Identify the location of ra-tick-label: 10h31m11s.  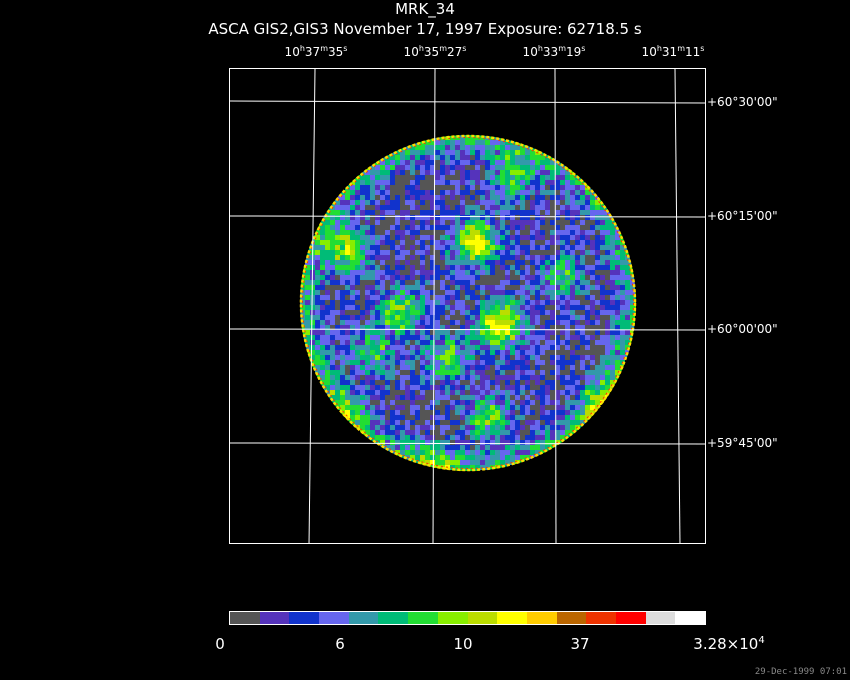
(673, 51).